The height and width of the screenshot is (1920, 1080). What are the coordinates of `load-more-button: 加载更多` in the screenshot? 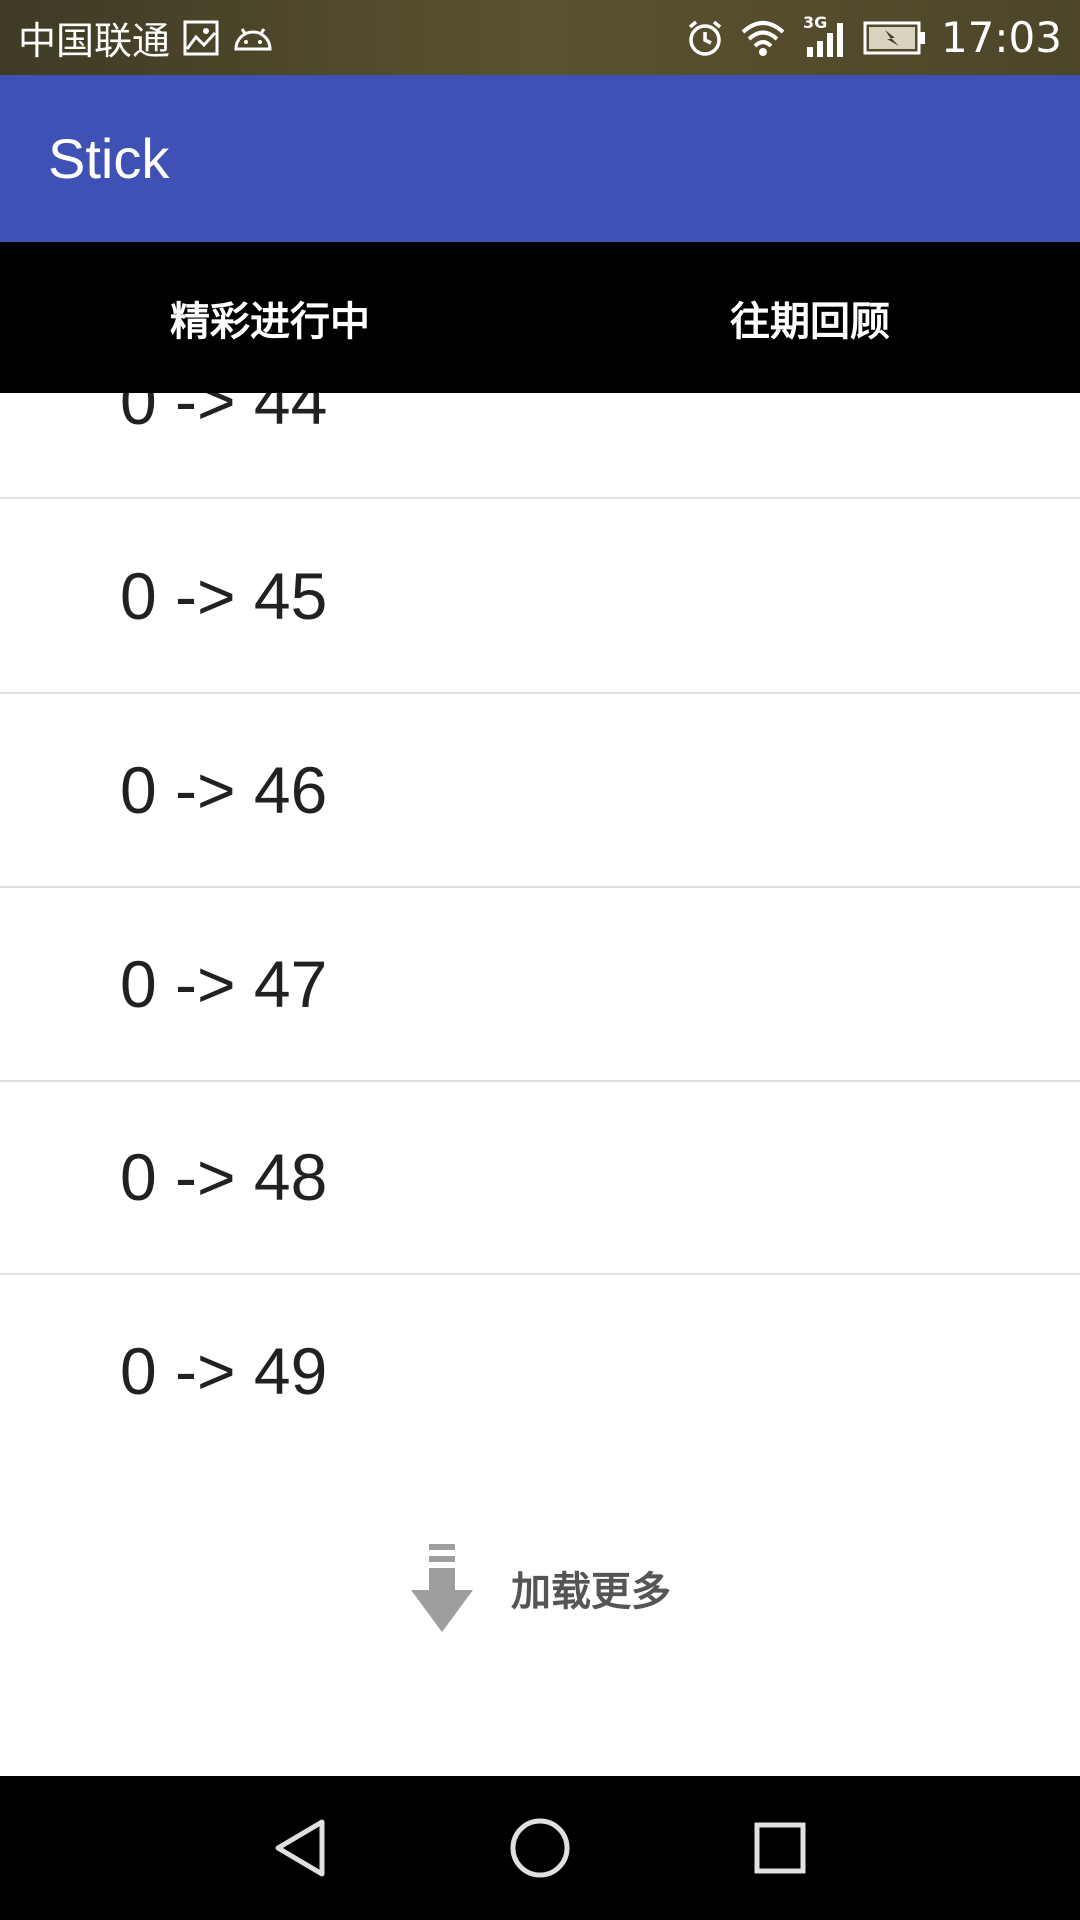 It's located at (540, 1588).